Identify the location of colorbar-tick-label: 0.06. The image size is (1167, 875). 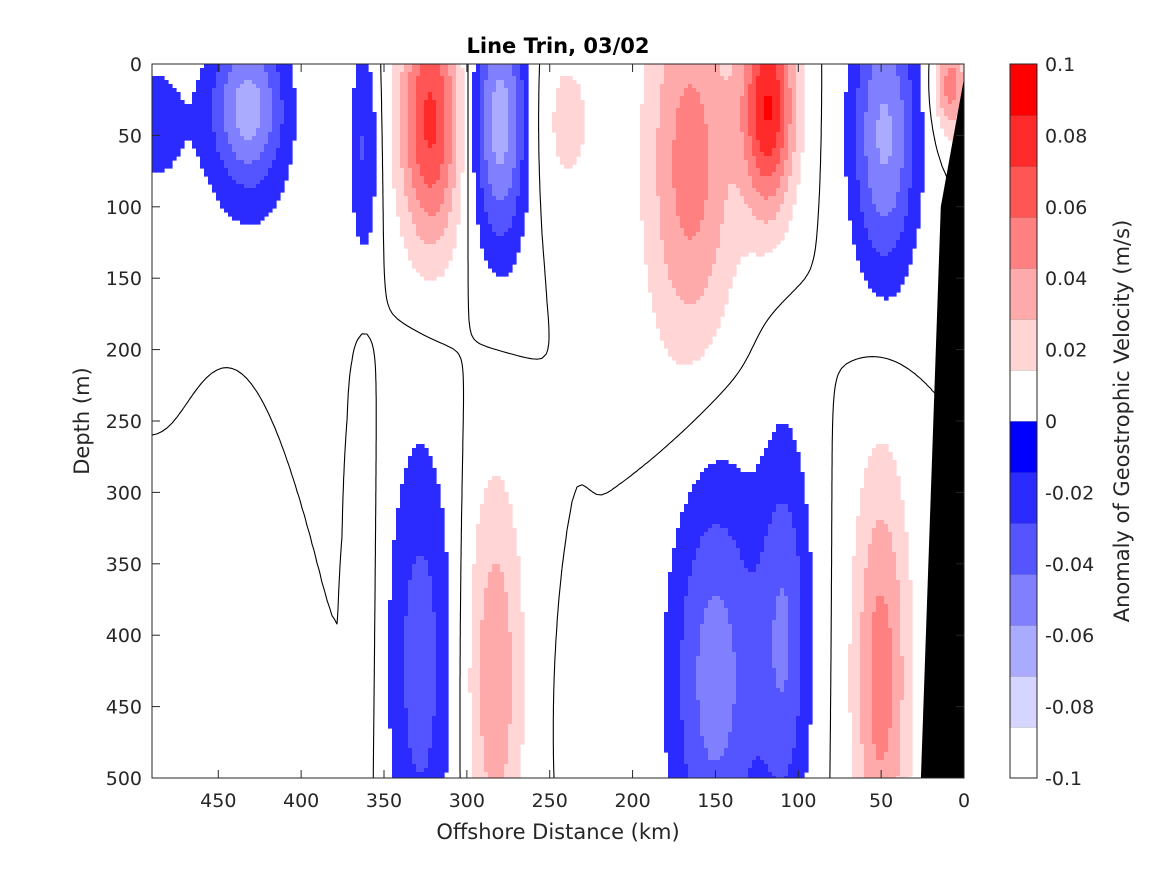
(1066, 208).